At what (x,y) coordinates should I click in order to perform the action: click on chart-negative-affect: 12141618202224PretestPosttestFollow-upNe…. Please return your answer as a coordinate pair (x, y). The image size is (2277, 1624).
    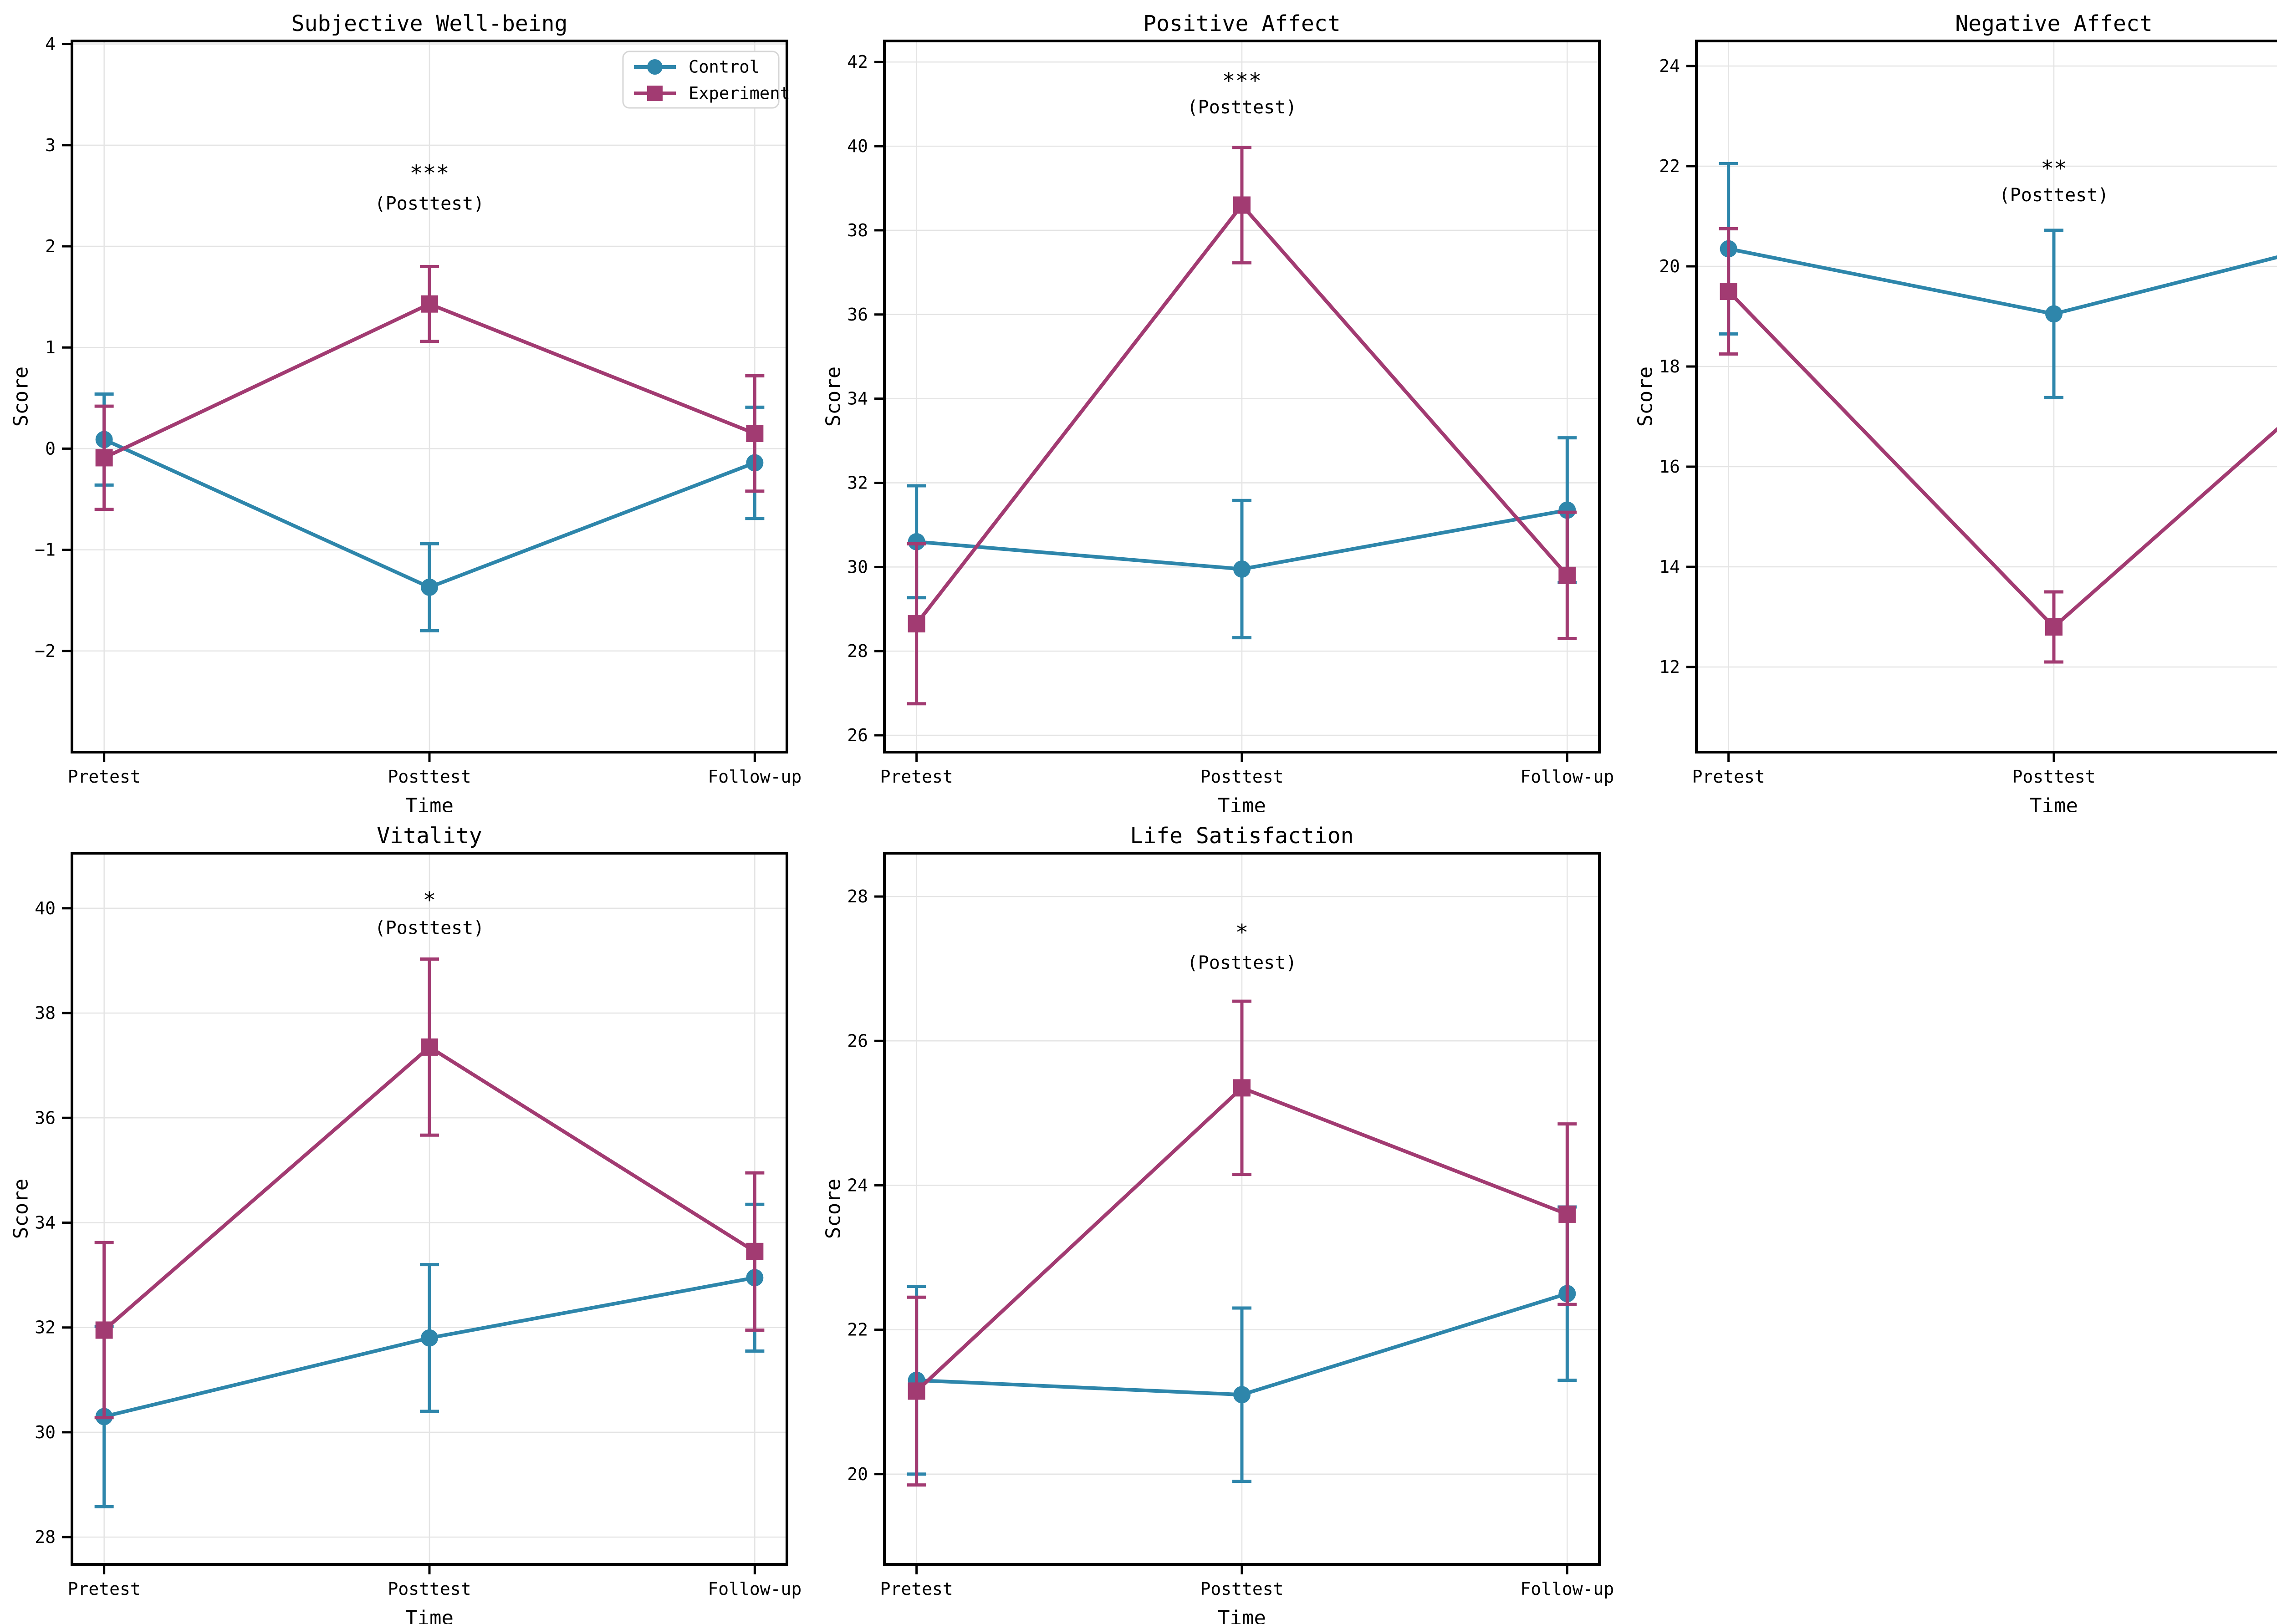
    Looking at the image, I should click on (1951, 406).